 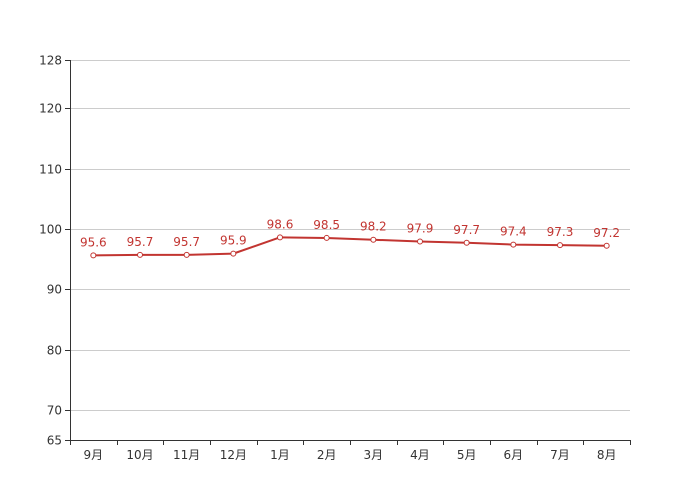 What do you see at coordinates (50, 170) in the screenshot?
I see `y-tick-label: 110` at bounding box center [50, 170].